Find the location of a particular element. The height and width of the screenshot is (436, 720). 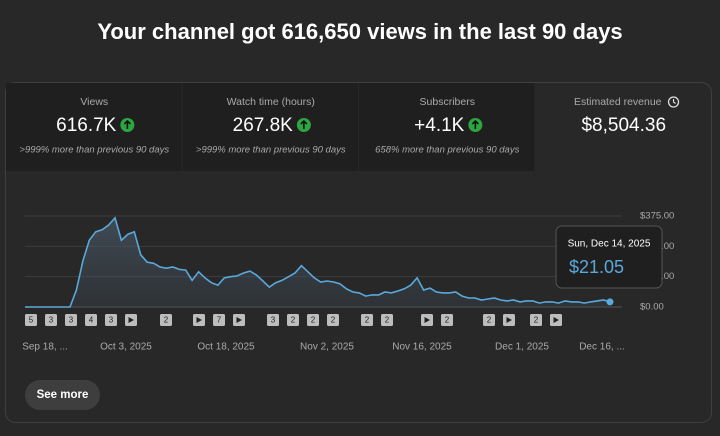

metric-label: Estimated revenue is located at coordinates (618, 102).